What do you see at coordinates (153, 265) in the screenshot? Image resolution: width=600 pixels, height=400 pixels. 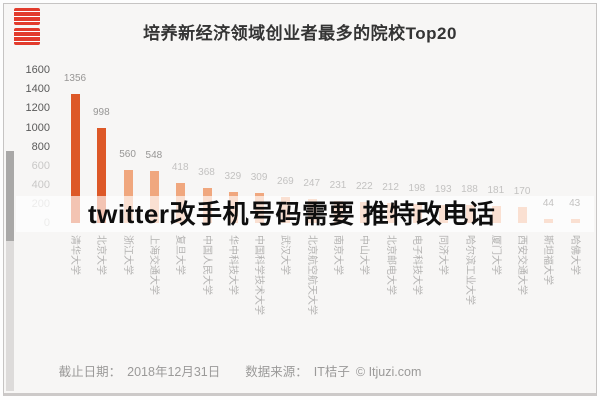 I see `x-axis-label-上海交通大学: 上海交通大学` at bounding box center [153, 265].